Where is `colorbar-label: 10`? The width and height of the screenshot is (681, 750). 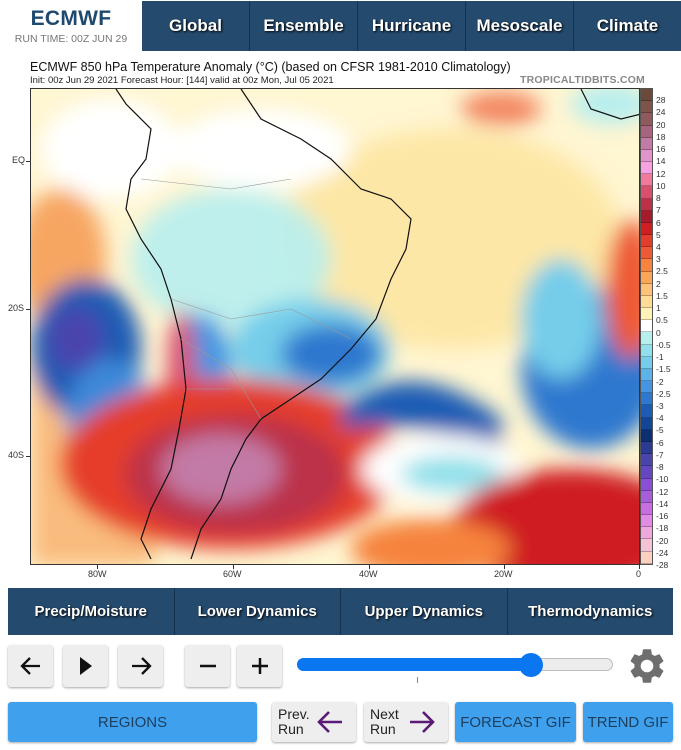
colorbar-label: 10 is located at coordinates (661, 185).